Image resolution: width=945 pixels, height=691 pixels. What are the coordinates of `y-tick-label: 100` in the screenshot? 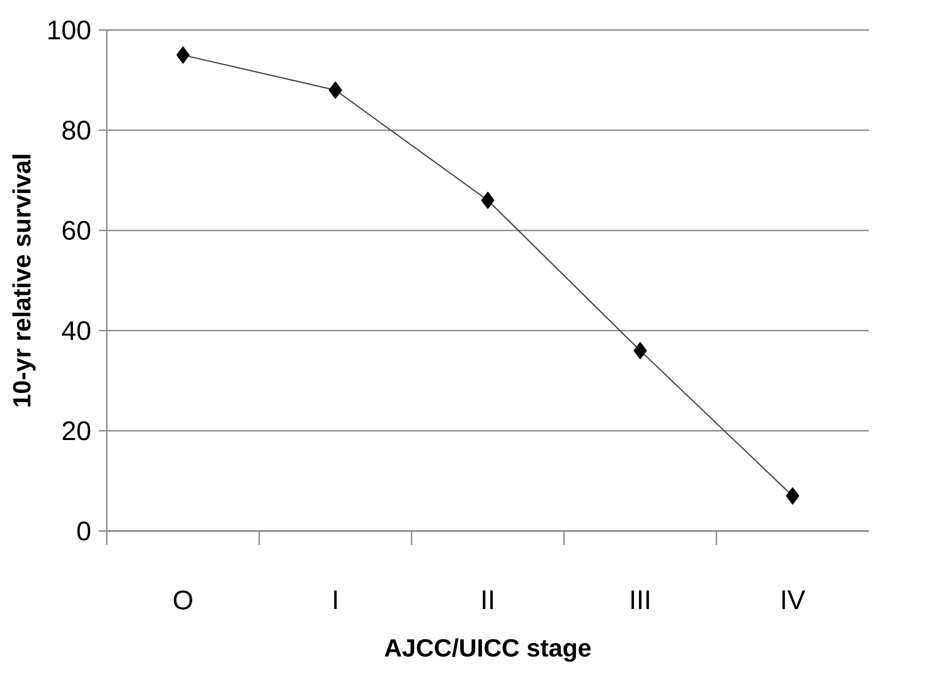 It's located at (69, 30).